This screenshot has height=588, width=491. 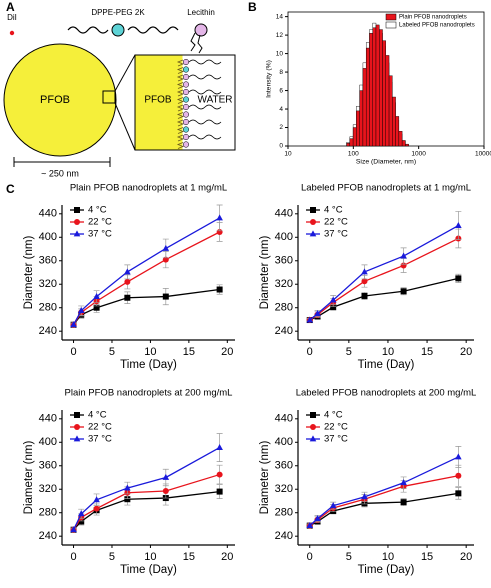 What do you see at coordinates (284, 466) in the screenshot?
I see `y-tick-label: 360` at bounding box center [284, 466].